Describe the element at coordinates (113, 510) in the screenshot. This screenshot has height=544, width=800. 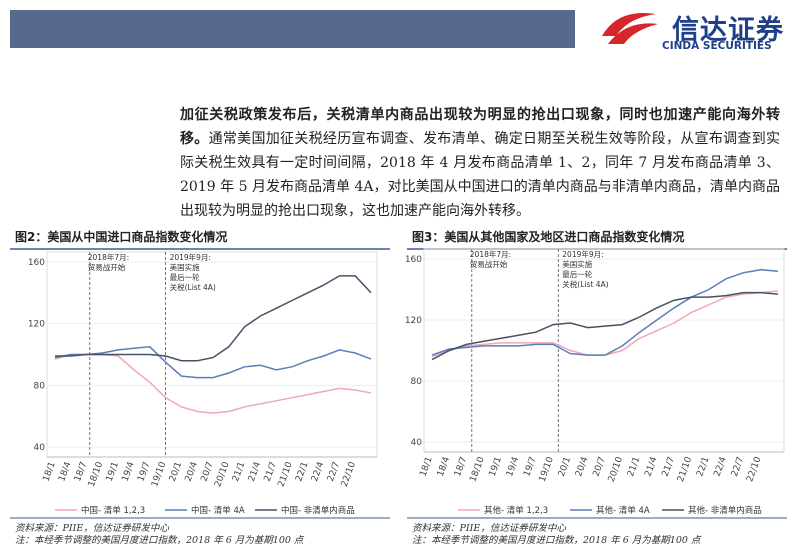
I see `legend-label: 中国- 清单 1,2,3` at that location.